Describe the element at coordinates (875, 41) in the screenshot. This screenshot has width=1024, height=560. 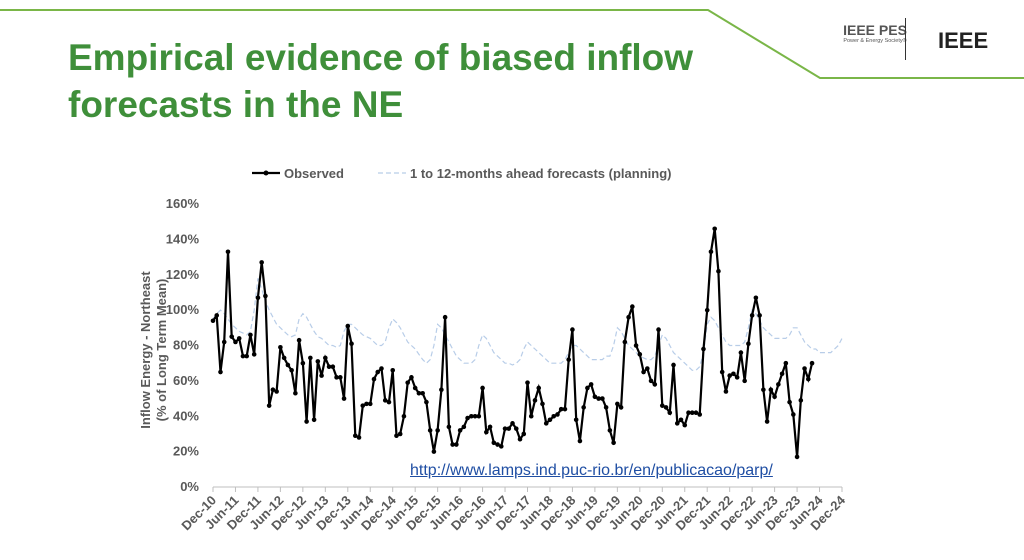
I see `logo-subtext: Power & Energy Society®` at that location.